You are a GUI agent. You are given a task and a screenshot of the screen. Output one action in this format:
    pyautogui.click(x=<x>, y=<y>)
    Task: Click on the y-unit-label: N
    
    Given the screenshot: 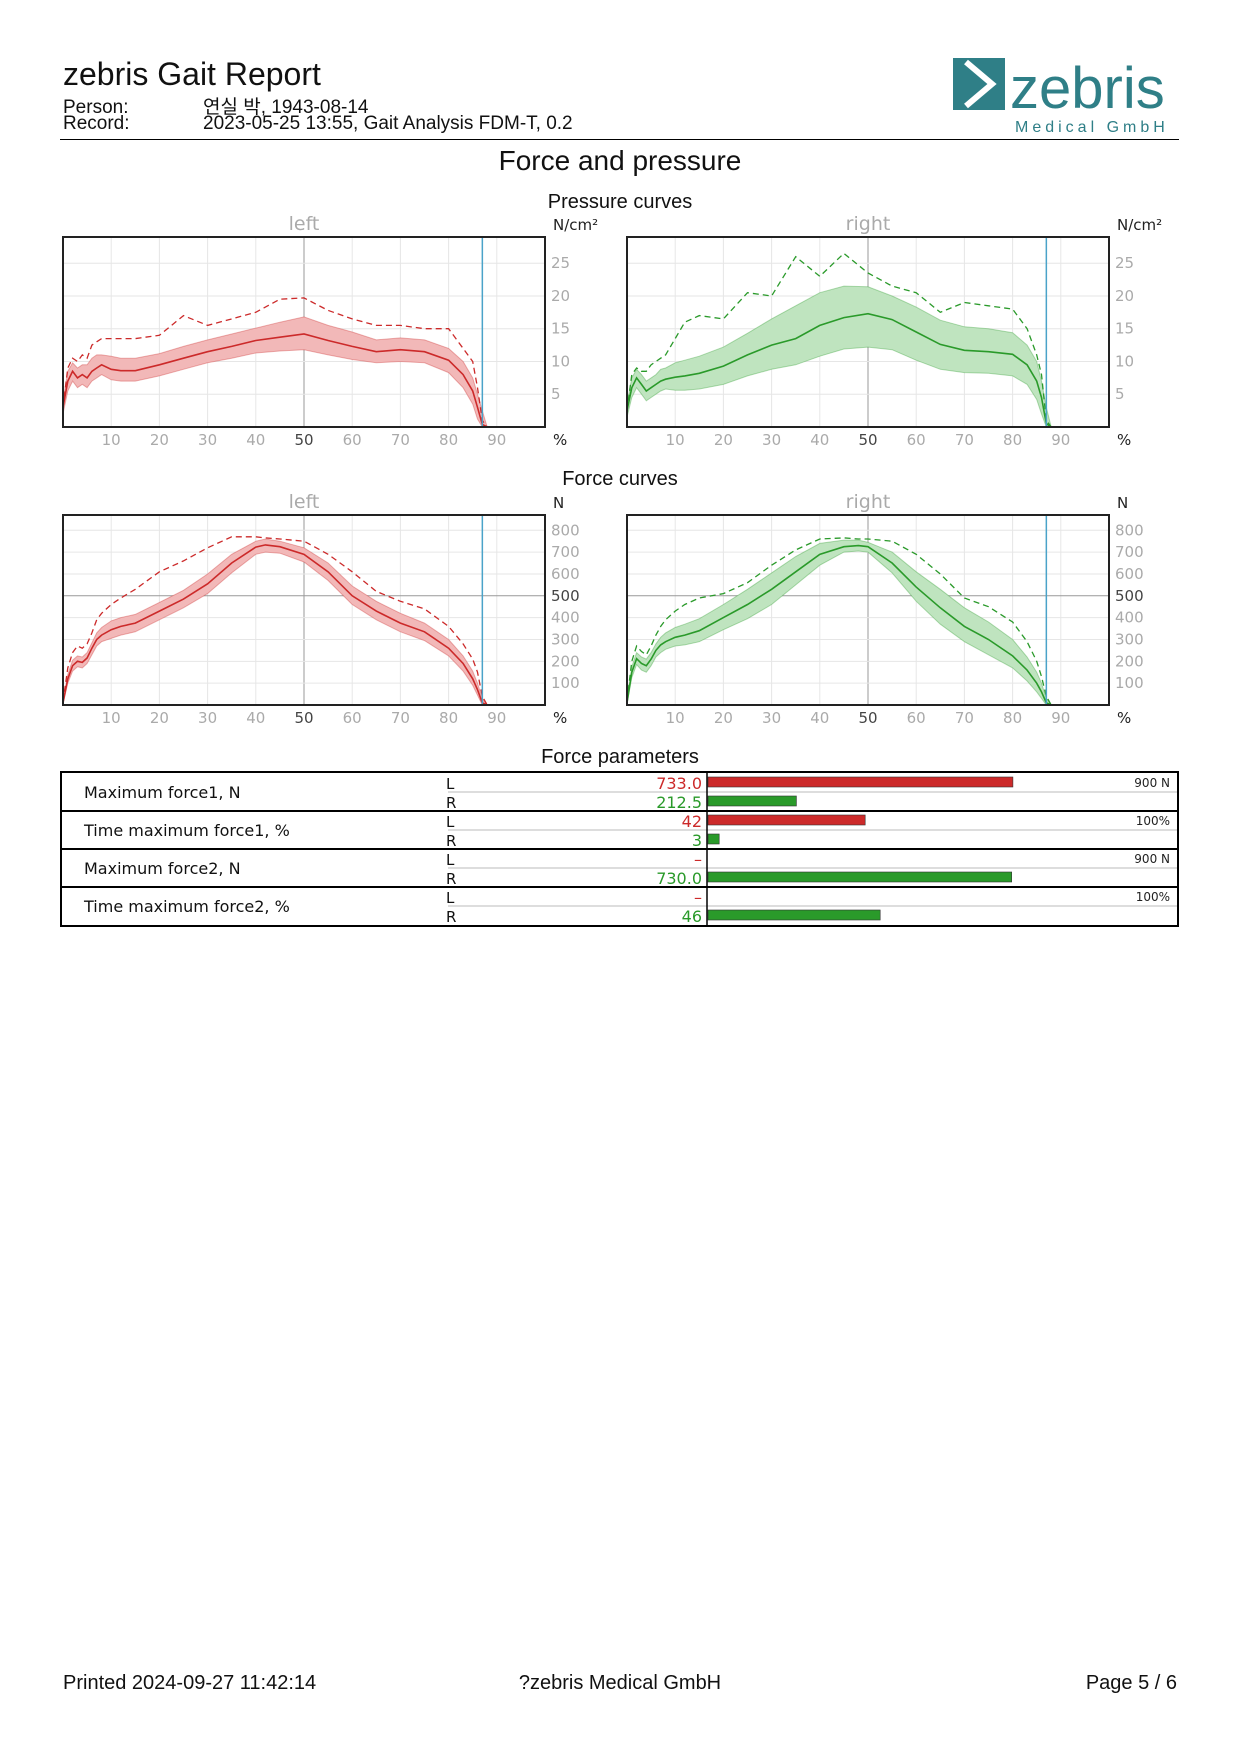 What is the action you would take?
    pyautogui.click(x=1122, y=503)
    